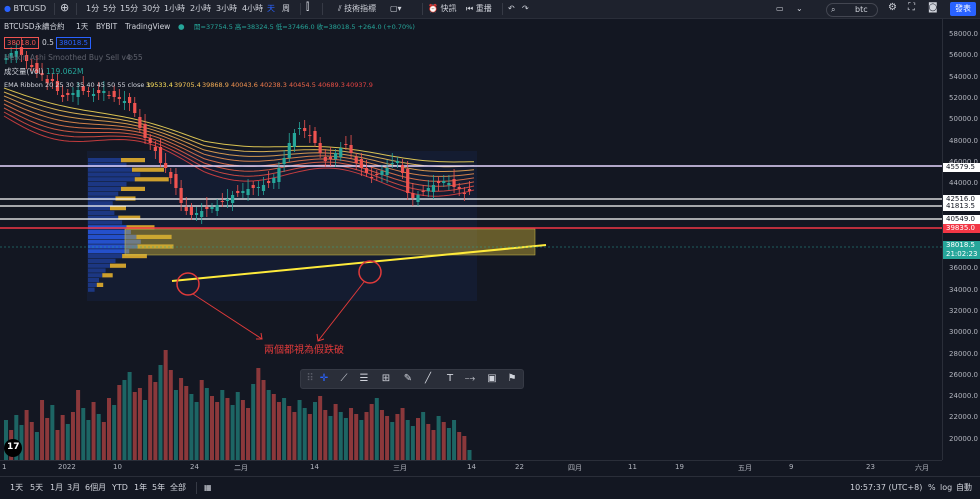 This screenshot has height=499, width=980. What do you see at coordinates (178, 487) in the screenshot?
I see `range-all: 全部` at bounding box center [178, 487].